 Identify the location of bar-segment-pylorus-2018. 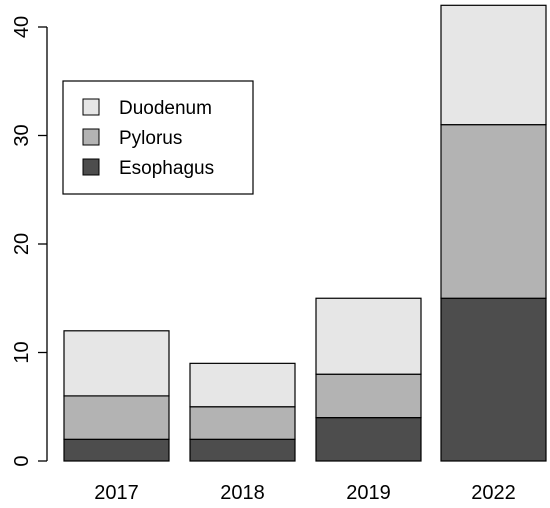
(242, 423).